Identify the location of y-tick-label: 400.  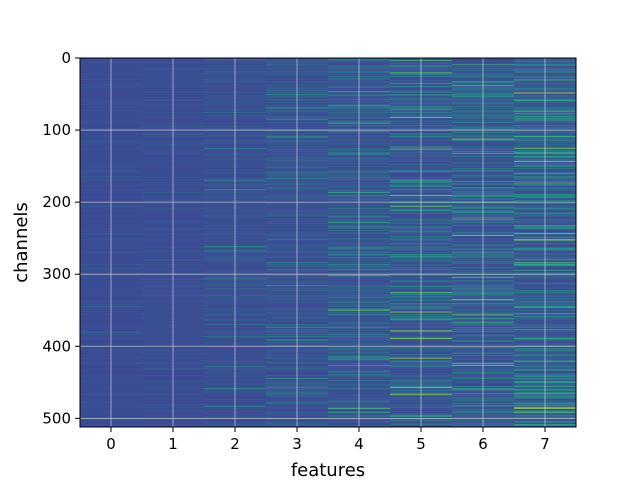
(56, 346).